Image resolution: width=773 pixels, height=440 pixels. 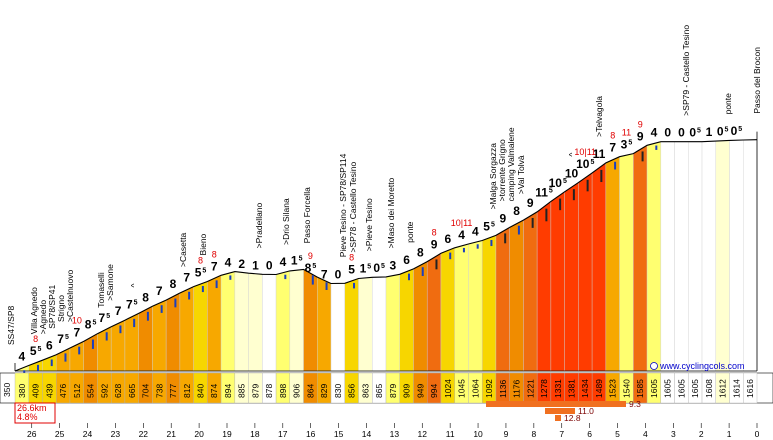 What do you see at coordinates (105, 318) in the screenshot?
I see `grade-label-6: 75` at bounding box center [105, 318].